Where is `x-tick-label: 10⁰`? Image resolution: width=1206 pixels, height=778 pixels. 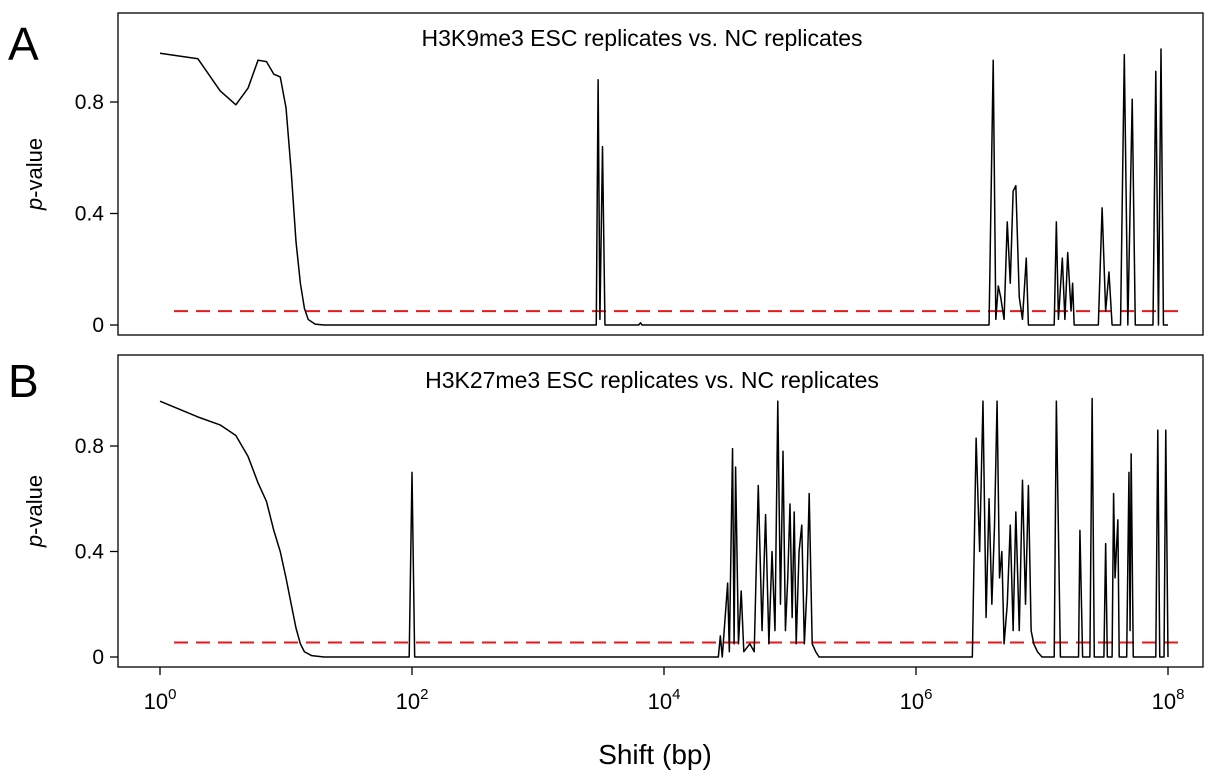 x-tick-label: 10⁰ is located at coordinates (160, 700).